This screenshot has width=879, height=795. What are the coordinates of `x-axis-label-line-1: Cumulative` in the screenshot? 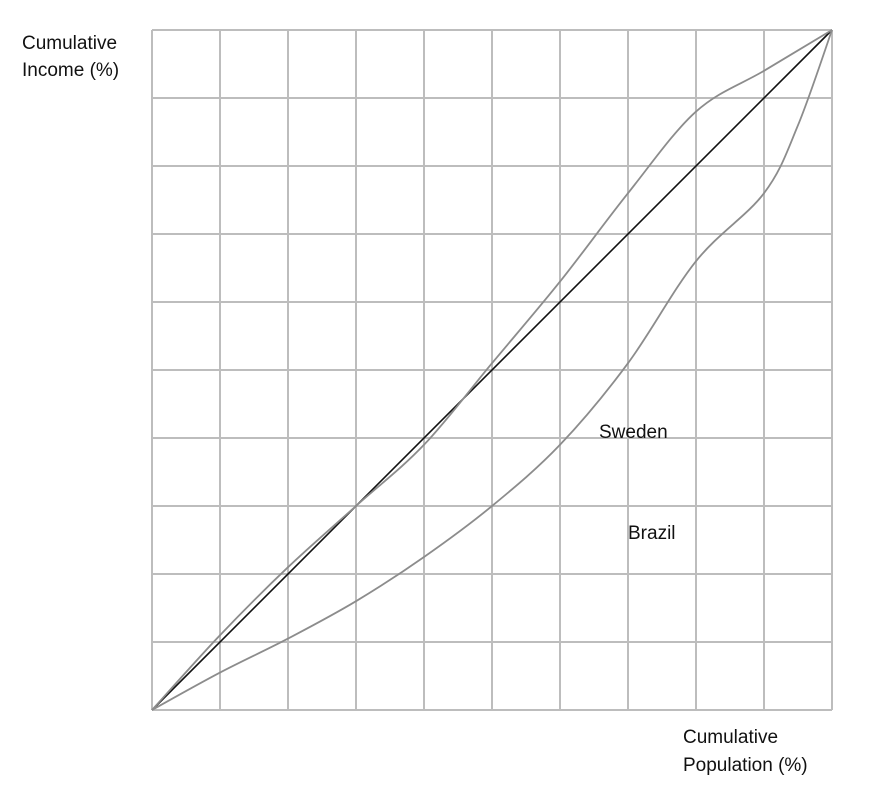 It's located at (730, 737).